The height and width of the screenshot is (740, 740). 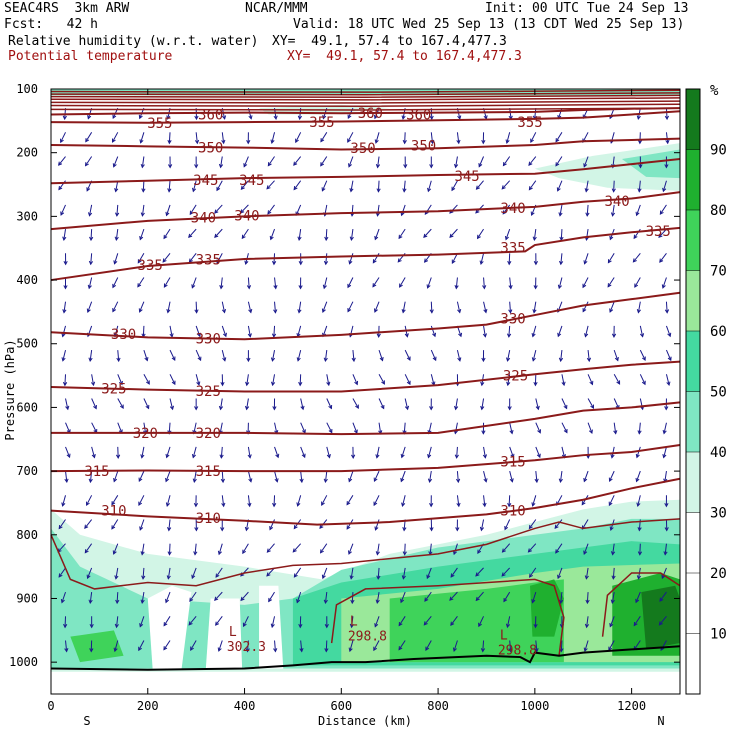 What do you see at coordinates (148, 706) in the screenshot?
I see `x-tick-label: 200` at bounding box center [148, 706].